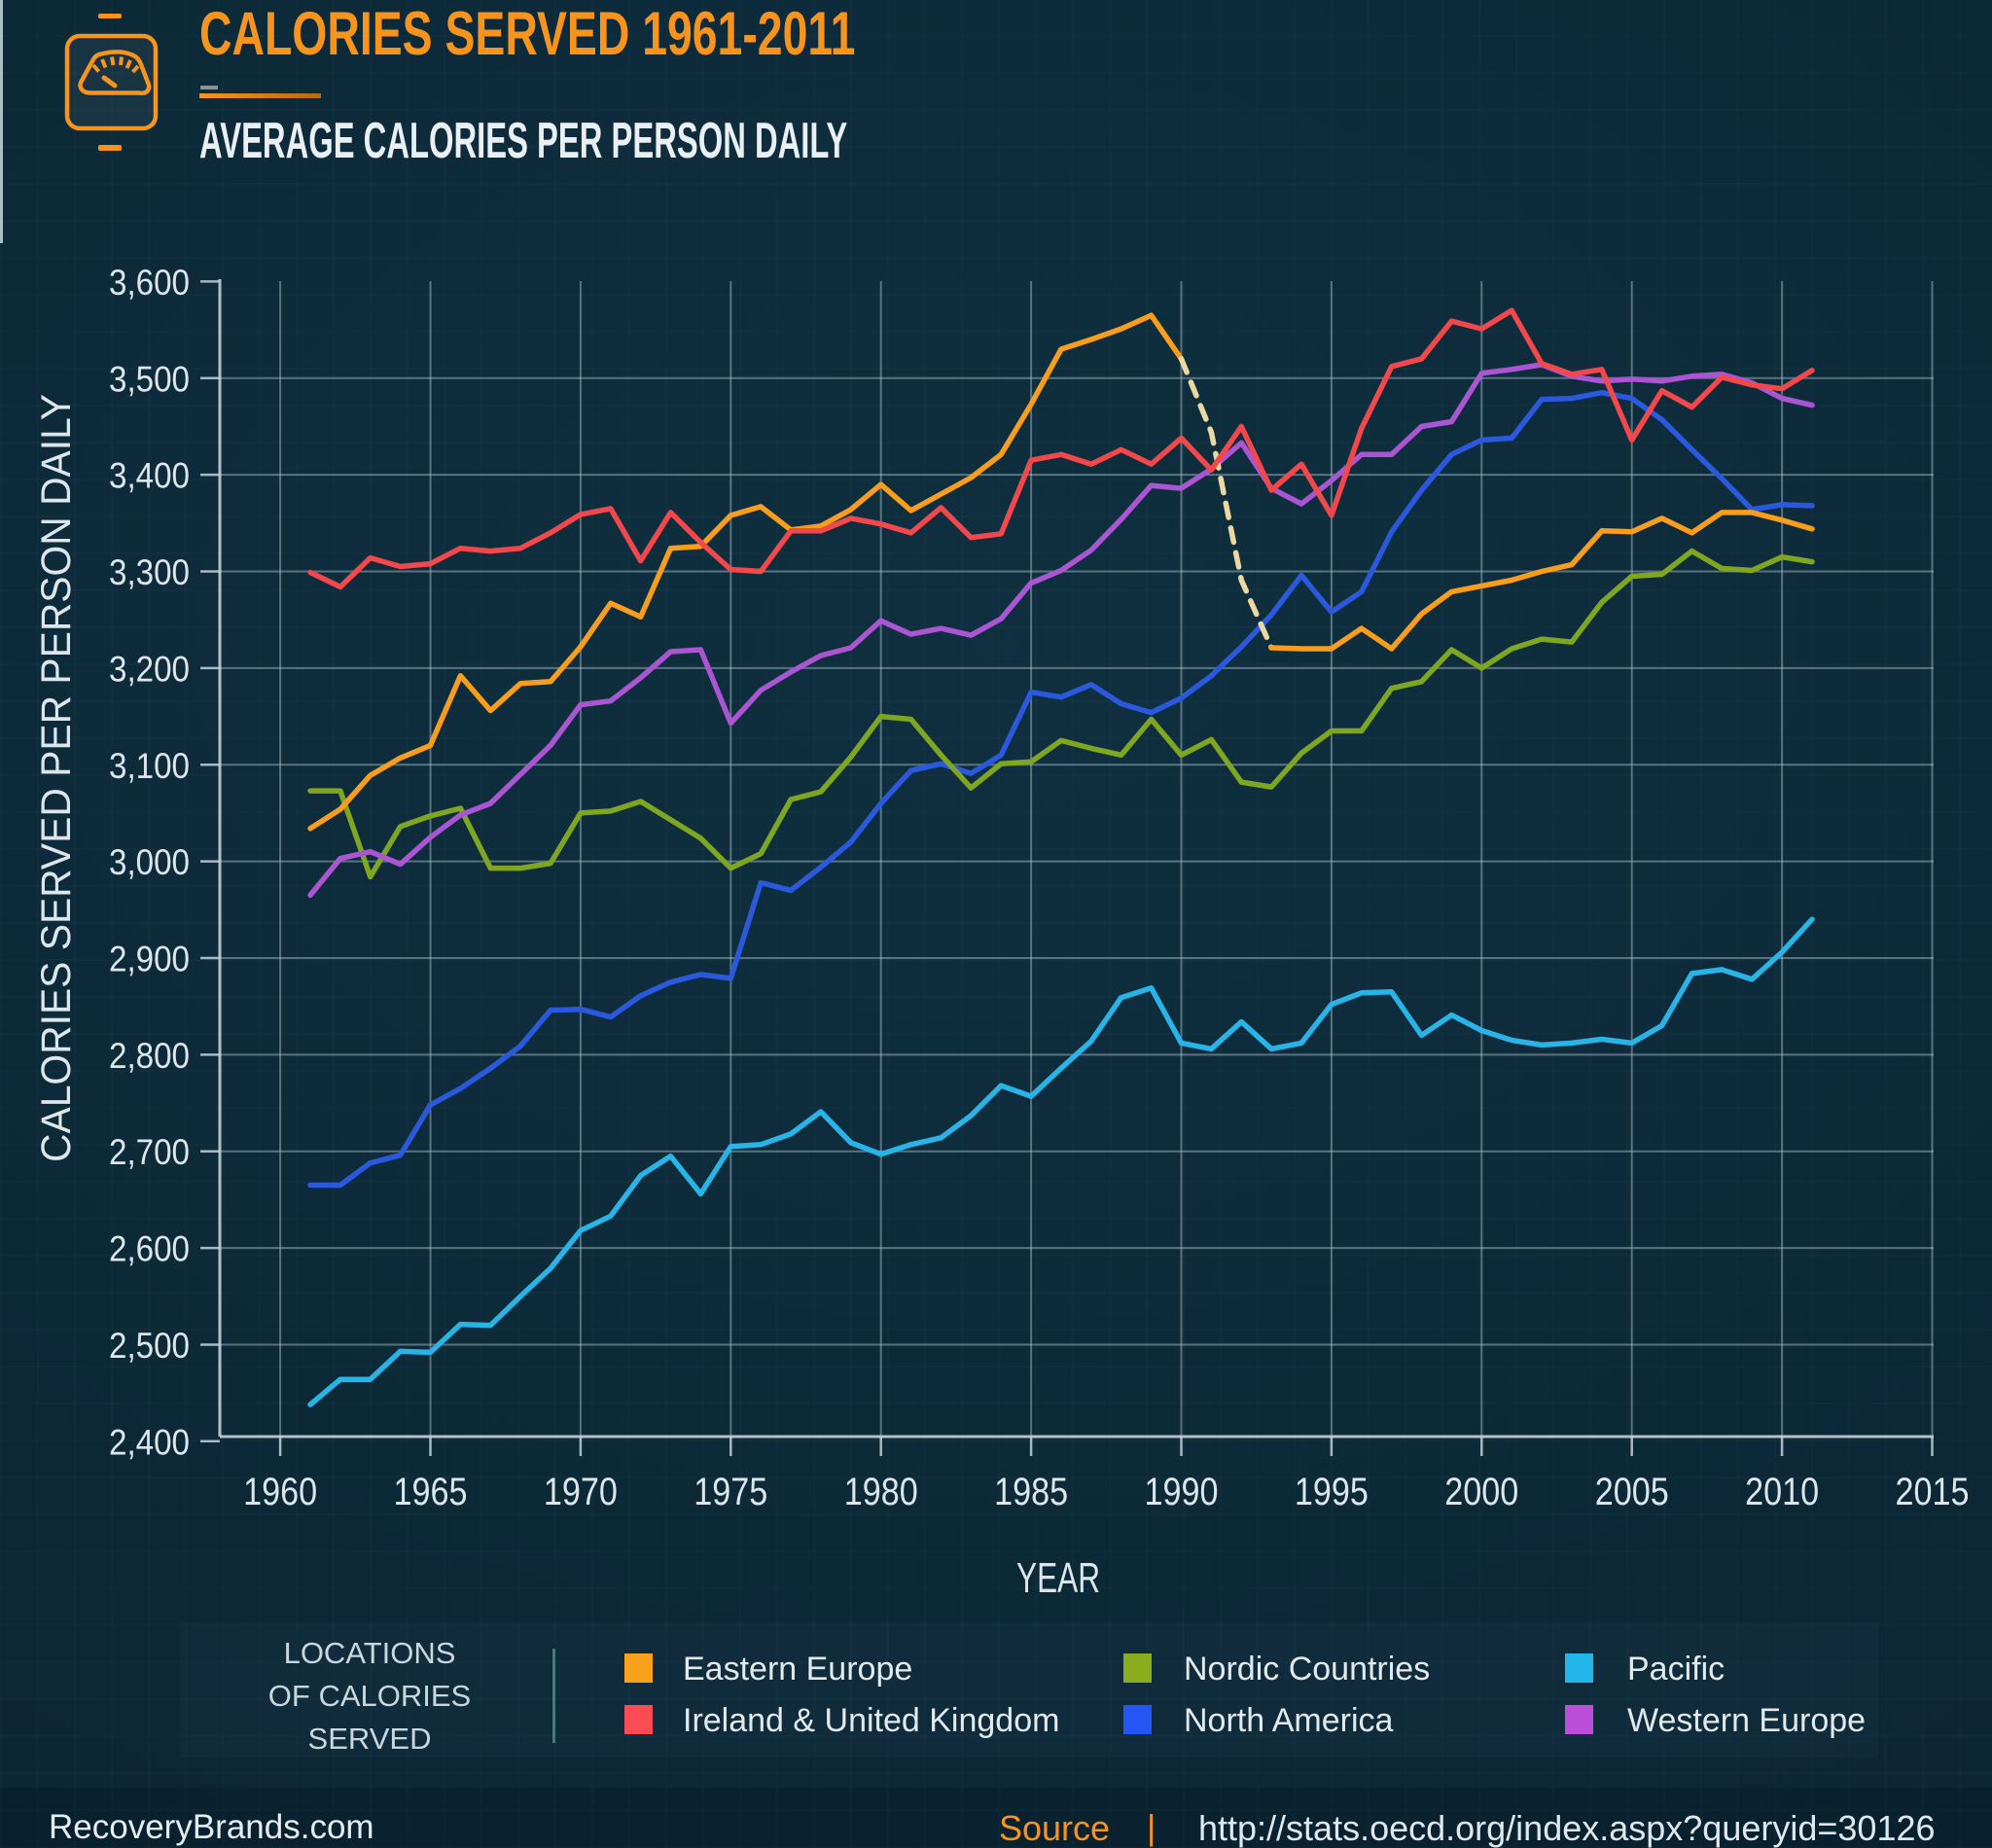  Describe the element at coordinates (149, 960) in the screenshot. I see `svg-text: 2,900` at that location.